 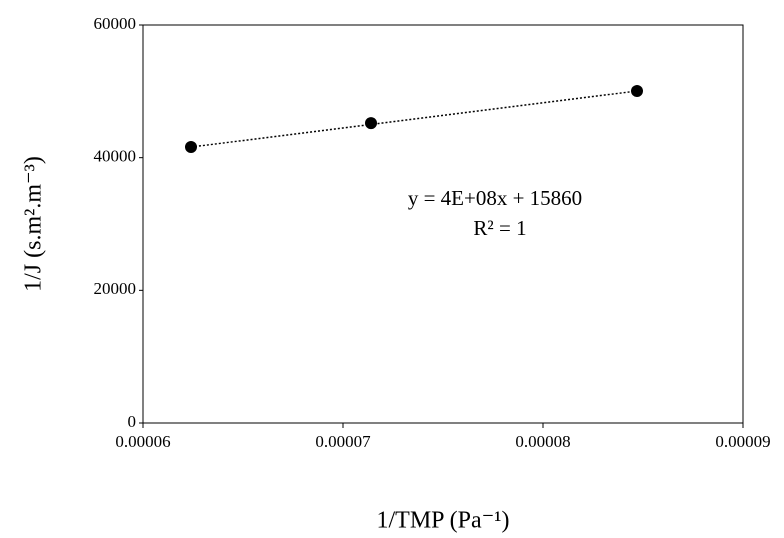 What do you see at coordinates (742, 441) in the screenshot?
I see `x-tick-label: 0.00009` at bounding box center [742, 441].